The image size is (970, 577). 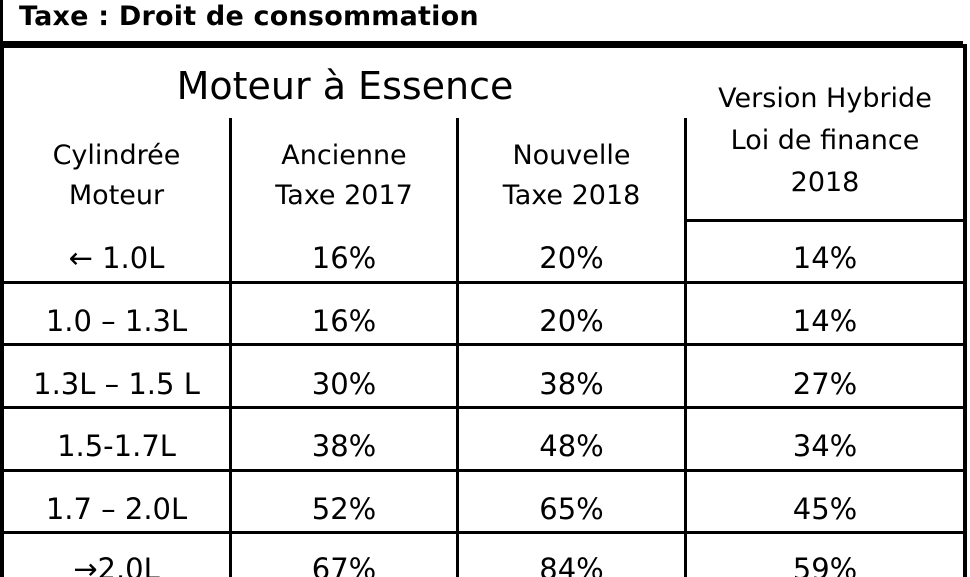 What do you see at coordinates (965, 310) in the screenshot?
I see `table-right-border` at bounding box center [965, 310].